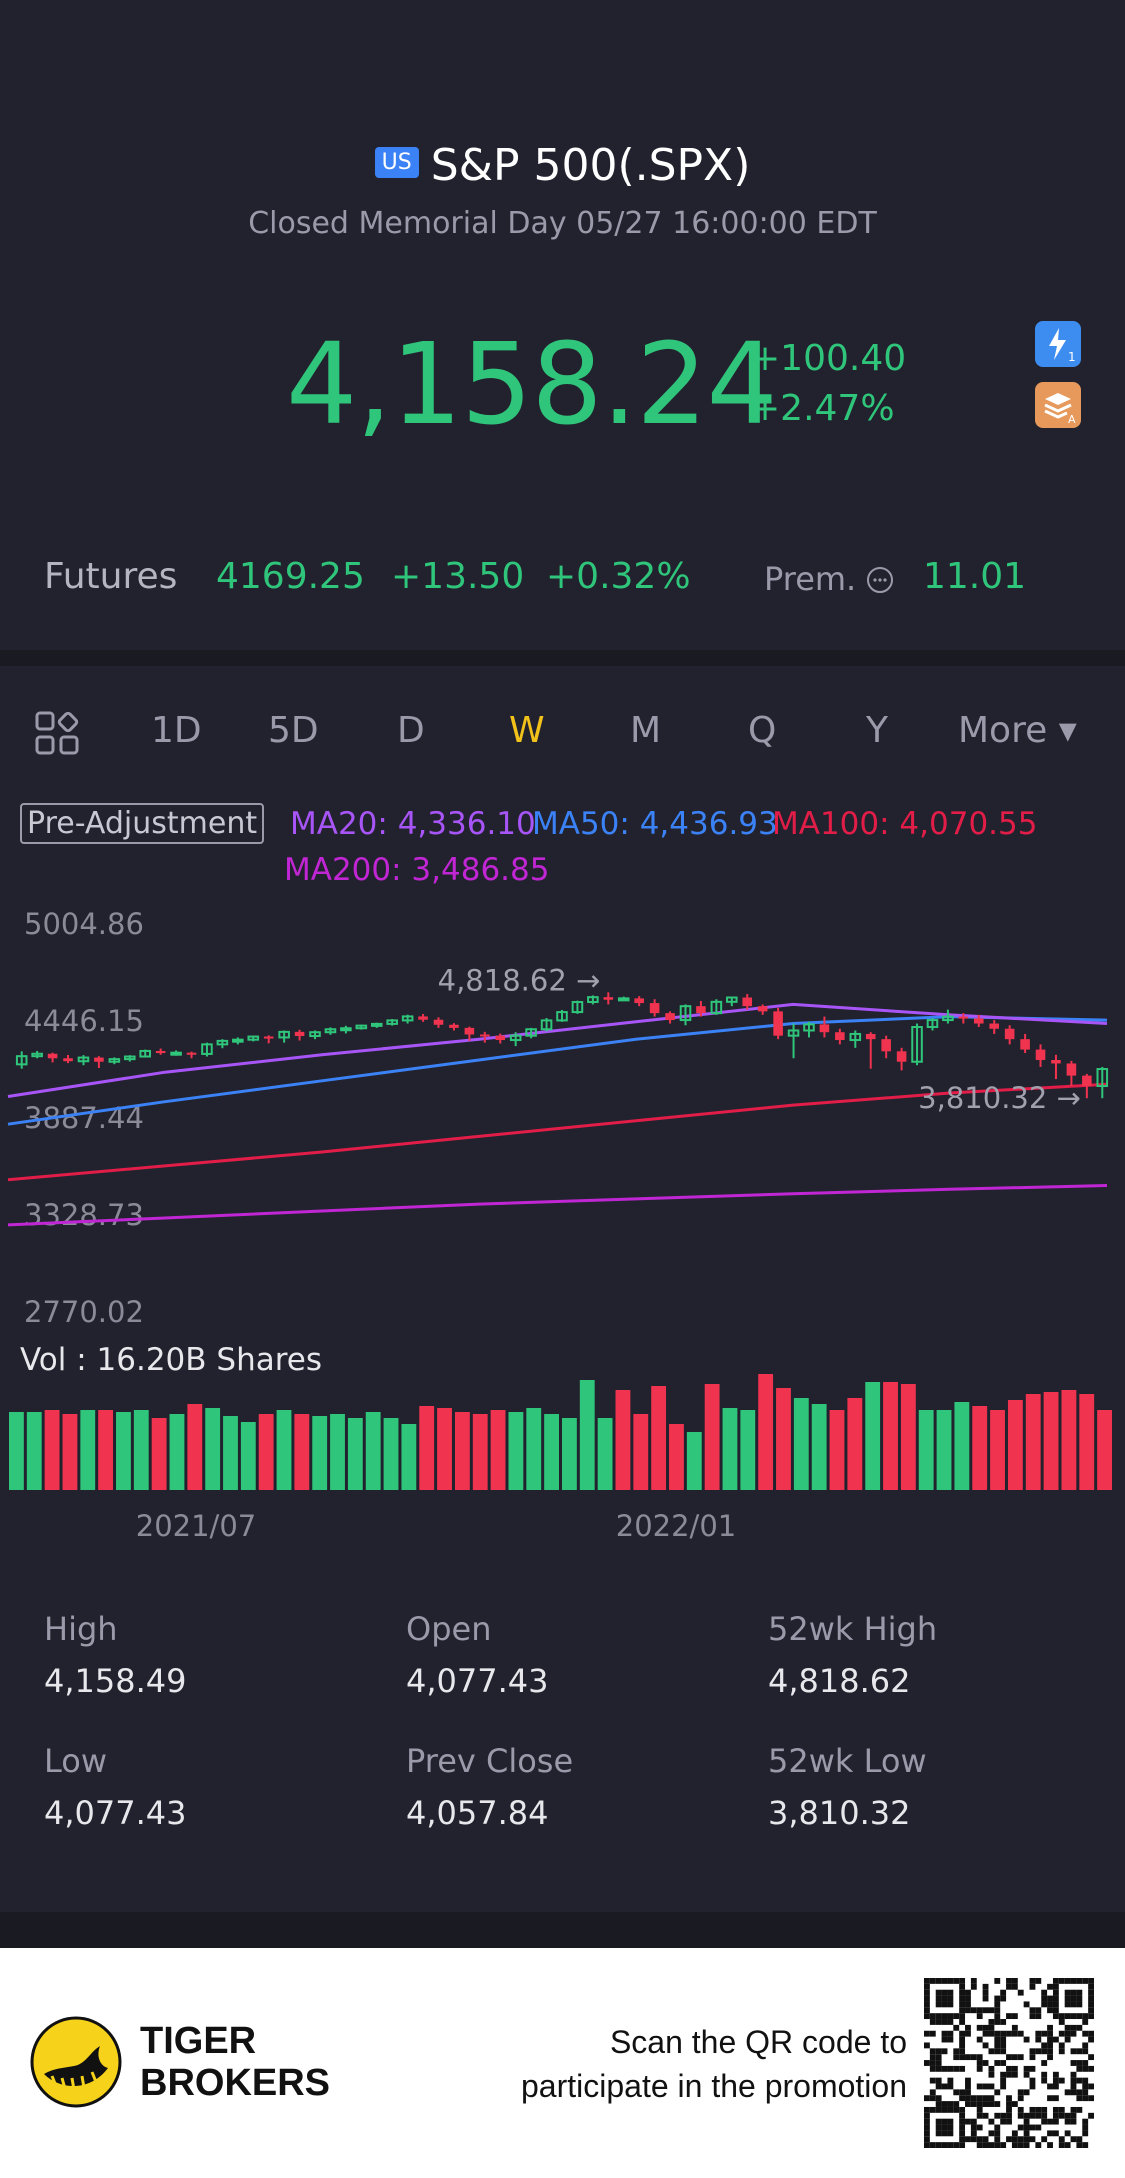  What do you see at coordinates (490, 1761) in the screenshot?
I see `stat-label-prev-close: Prev Close` at bounding box center [490, 1761].